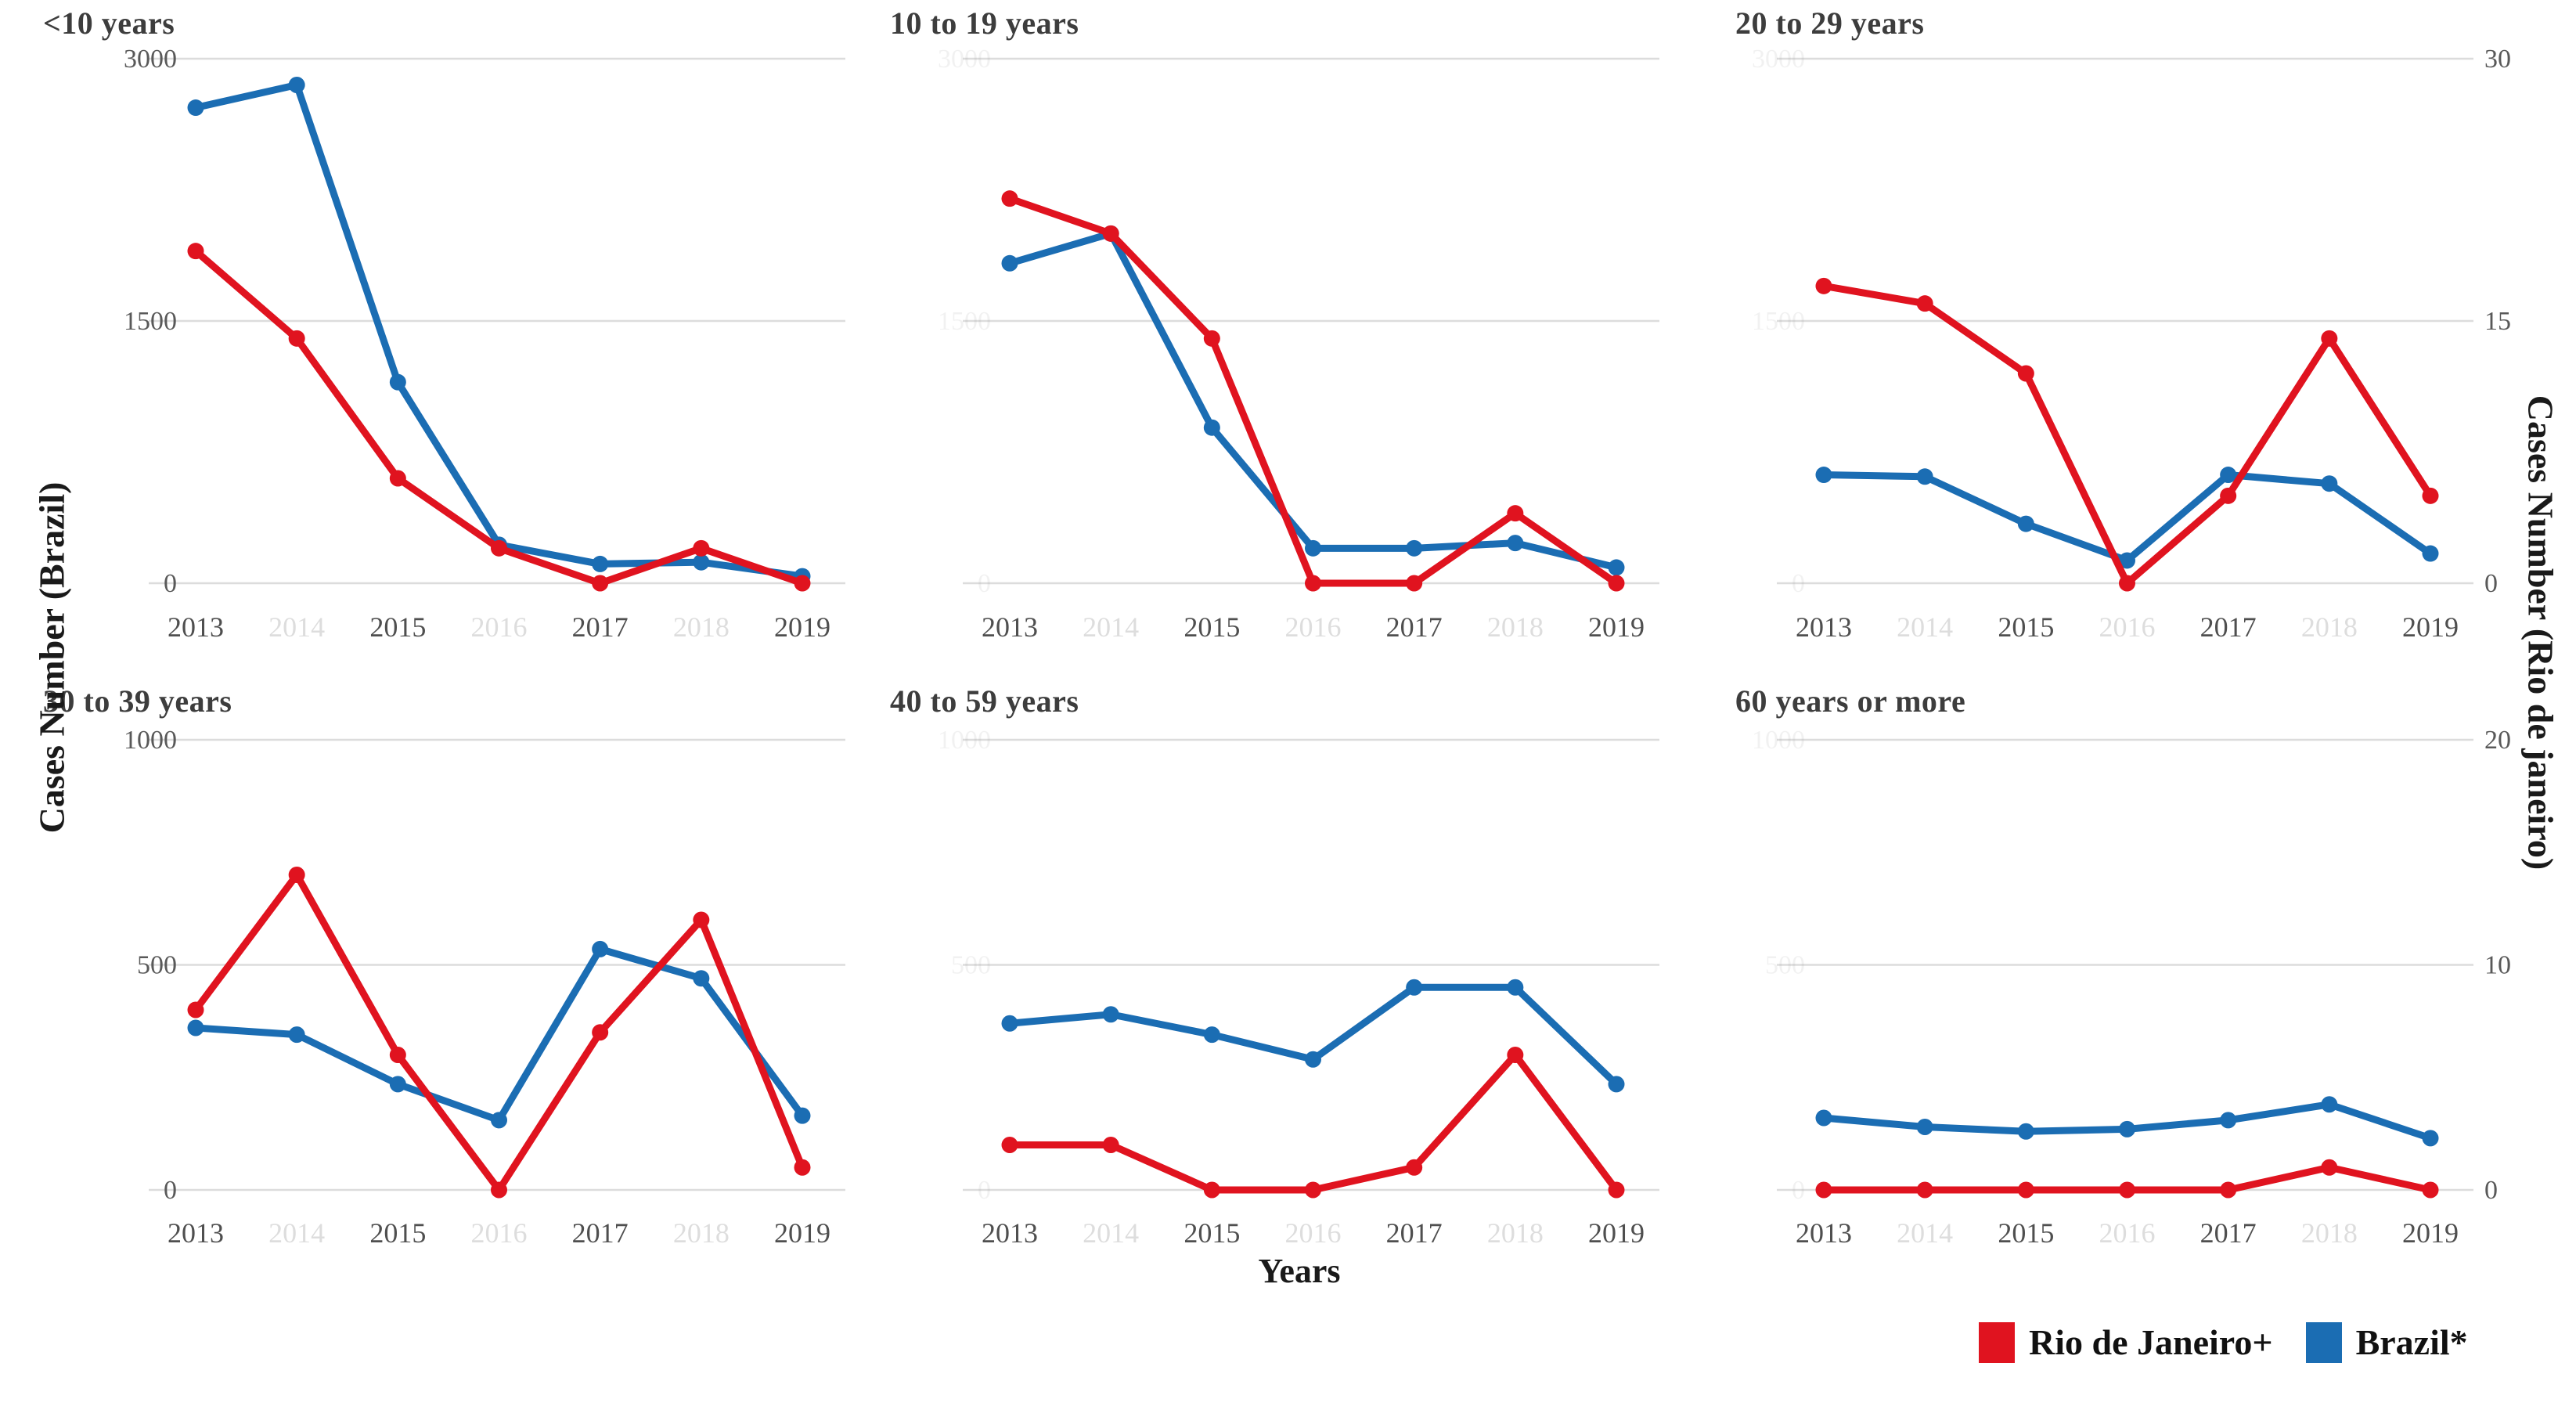 The width and height of the screenshot is (2576, 1406). Describe the element at coordinates (2151, 1342) in the screenshot. I see `legend-label-rio: Rio de Janeiro+` at that location.